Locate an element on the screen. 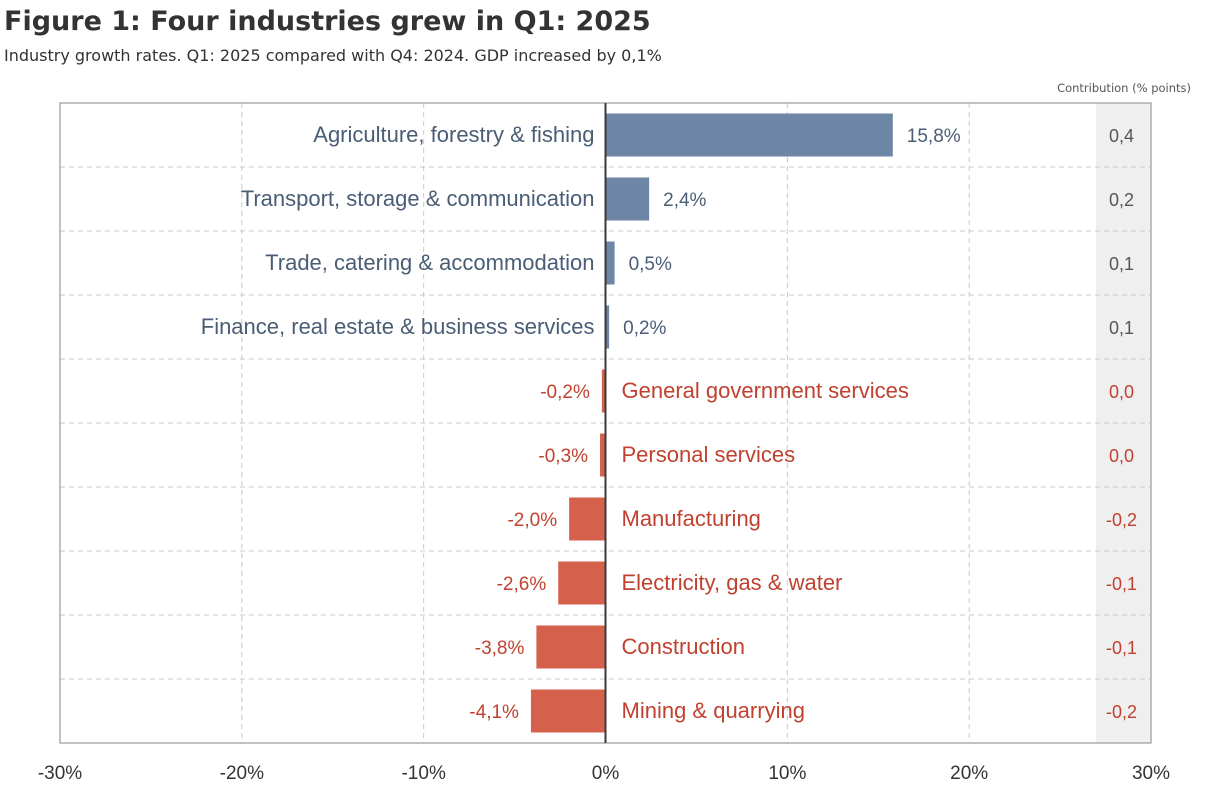 The width and height of the screenshot is (1207, 795). x-tick-label: 0% is located at coordinates (606, 773).